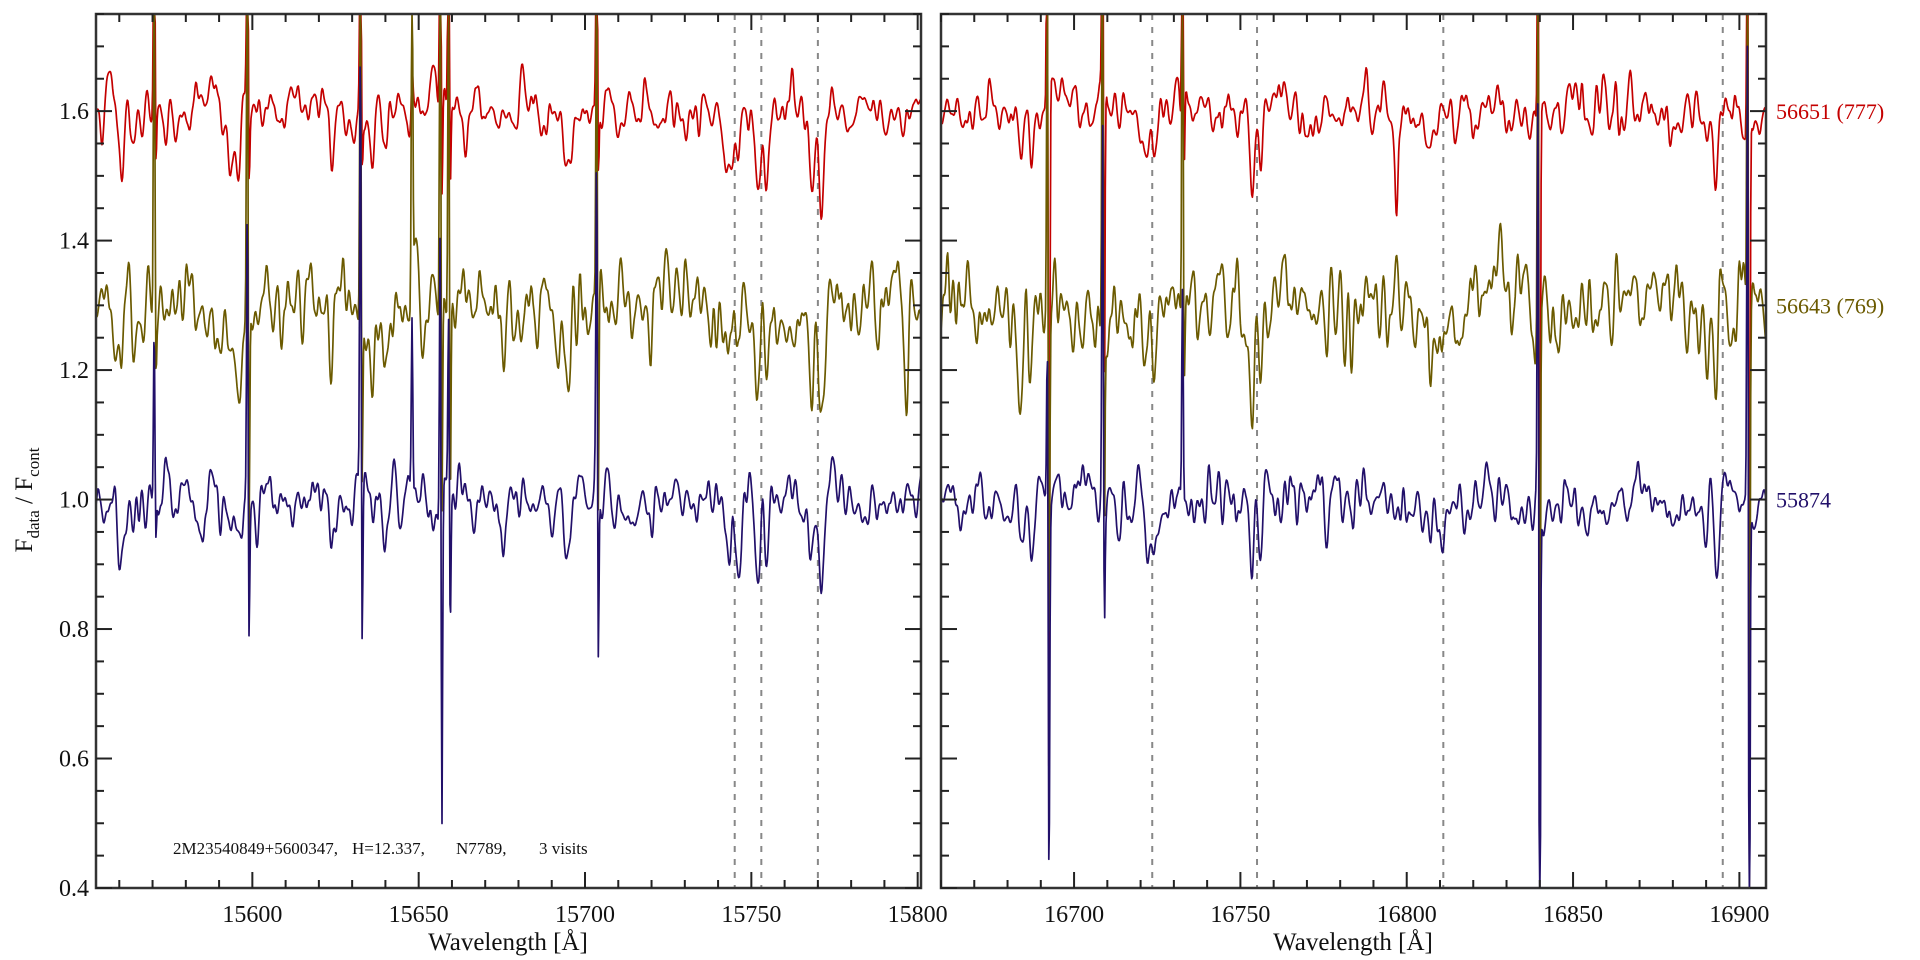 Image resolution: width=1920 pixels, height=960 pixels. I want to click on y-tick-label: 1.6, so click(74, 112).